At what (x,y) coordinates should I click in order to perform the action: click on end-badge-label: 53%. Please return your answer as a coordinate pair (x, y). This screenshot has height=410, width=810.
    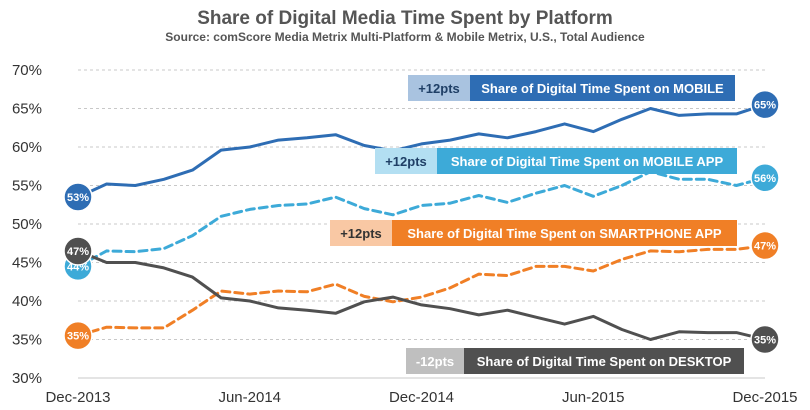
    Looking at the image, I should click on (78, 198).